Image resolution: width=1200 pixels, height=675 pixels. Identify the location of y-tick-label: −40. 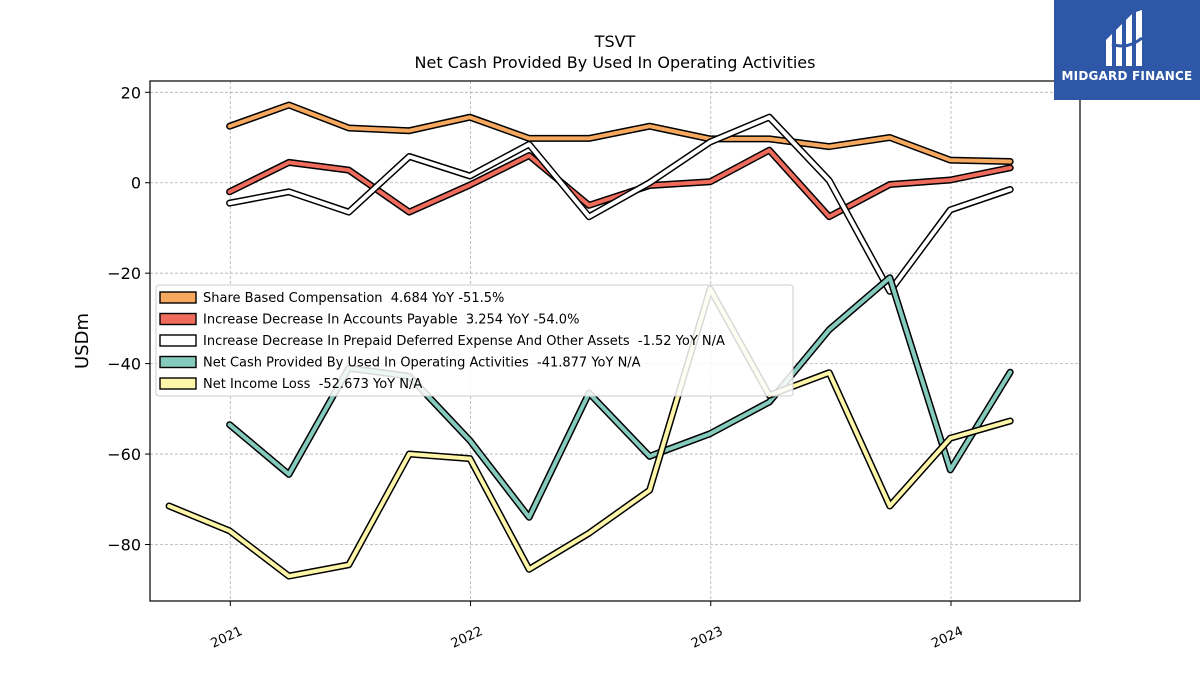
(124, 364).